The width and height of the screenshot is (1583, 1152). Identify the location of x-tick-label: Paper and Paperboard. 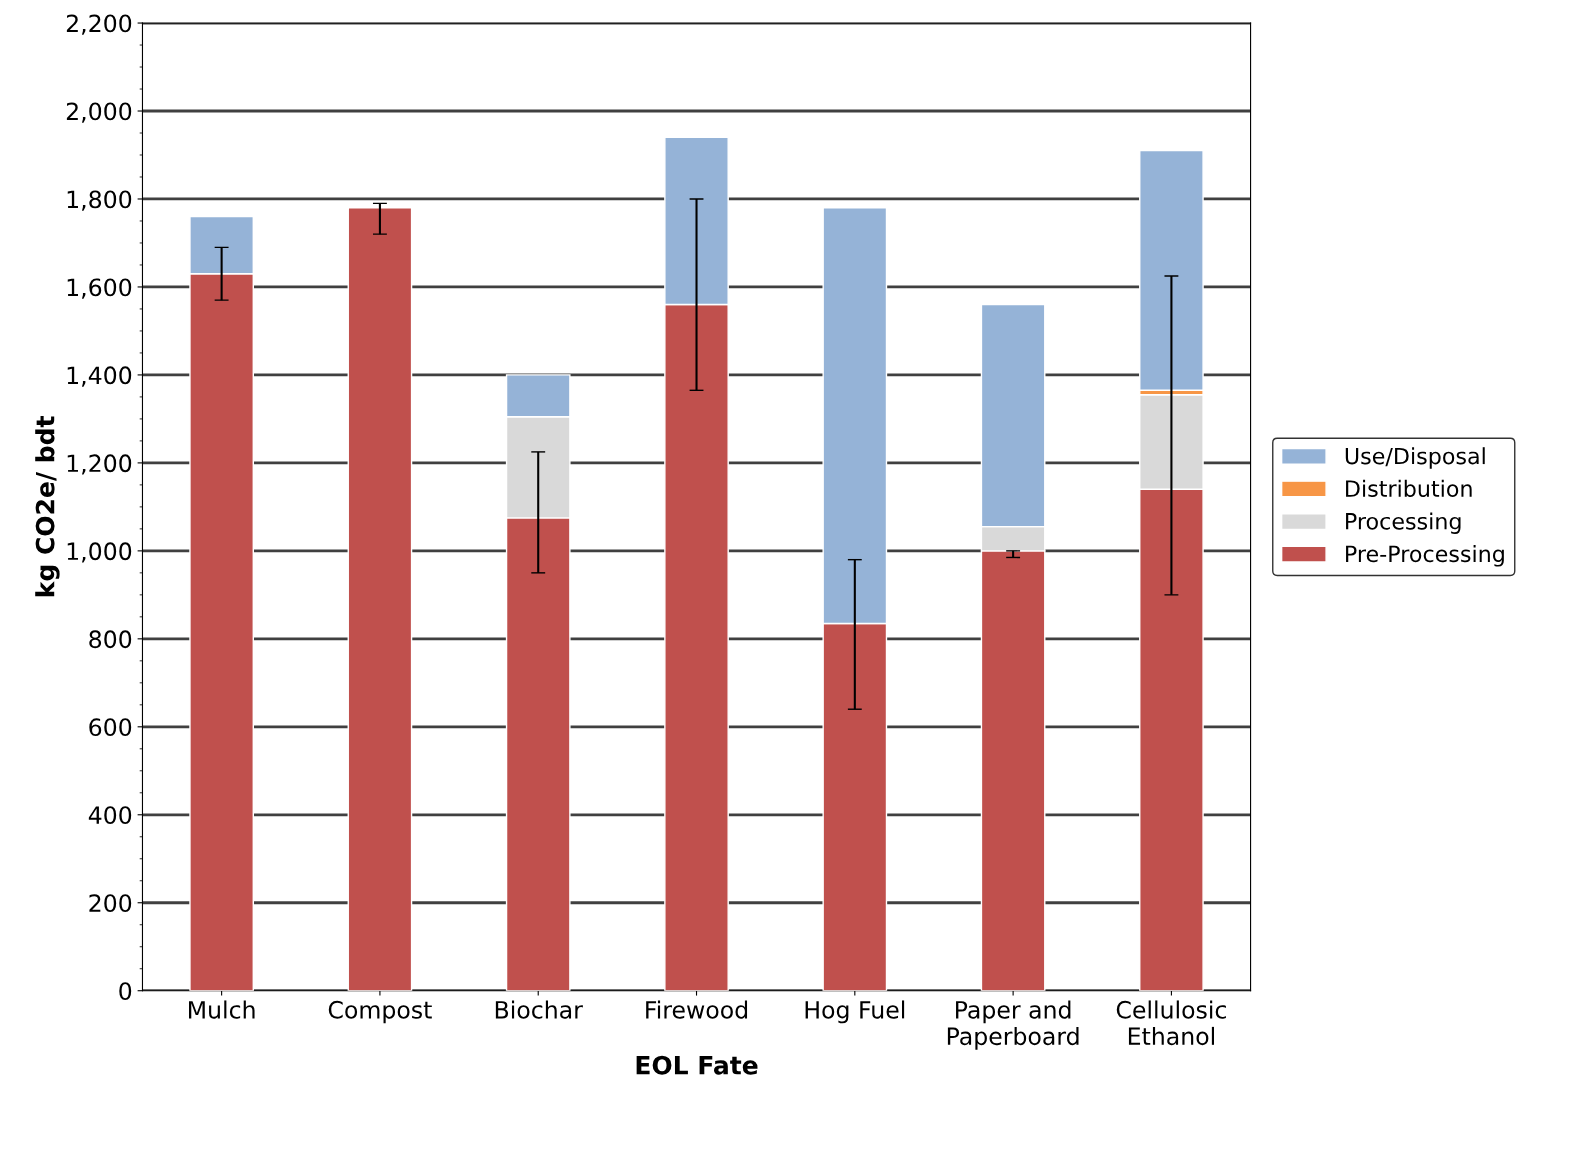
(1013, 1025).